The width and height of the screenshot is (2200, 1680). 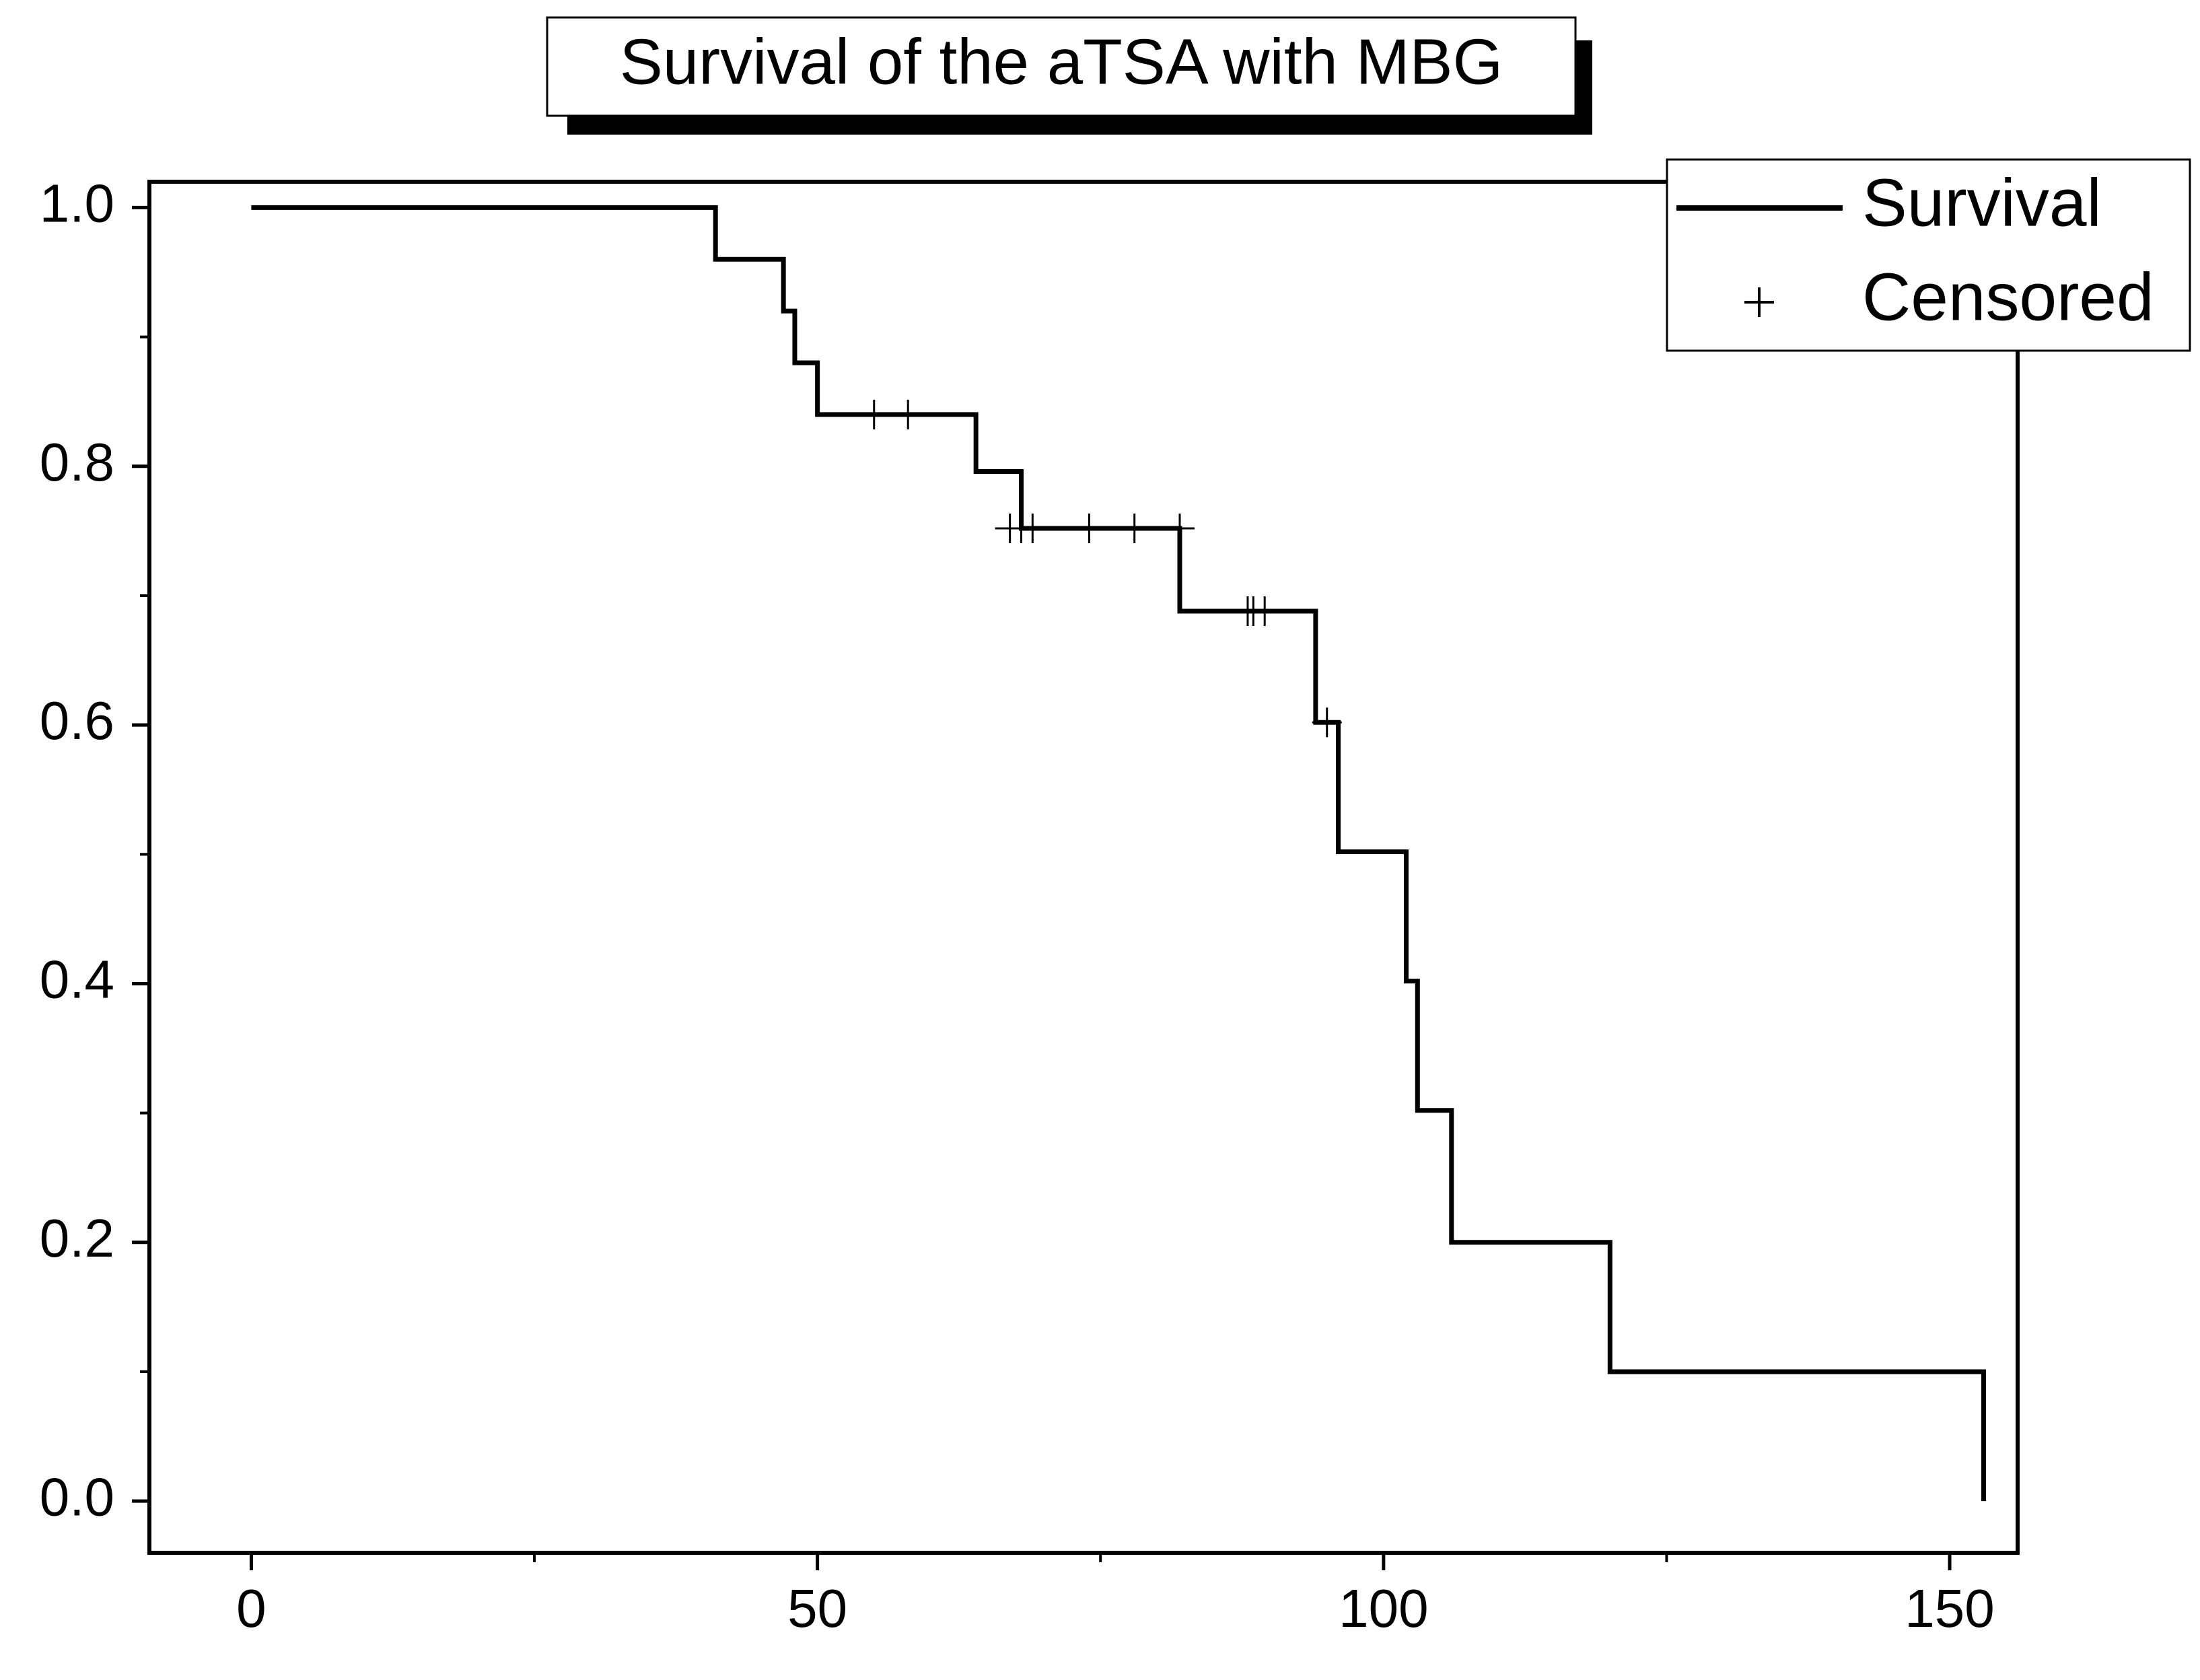 I want to click on y-tick-label: 0.8, so click(x=77, y=462).